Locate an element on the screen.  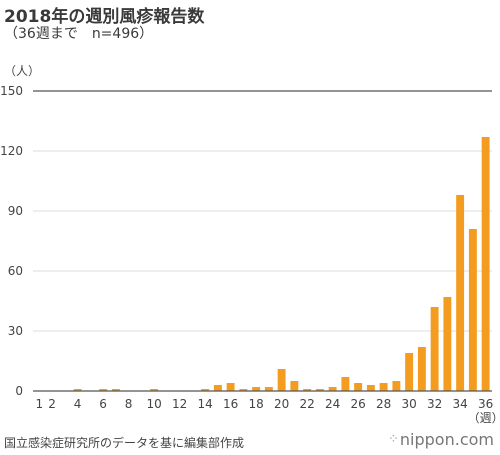
x-tick-label-4: 4 is located at coordinates (78, 404).